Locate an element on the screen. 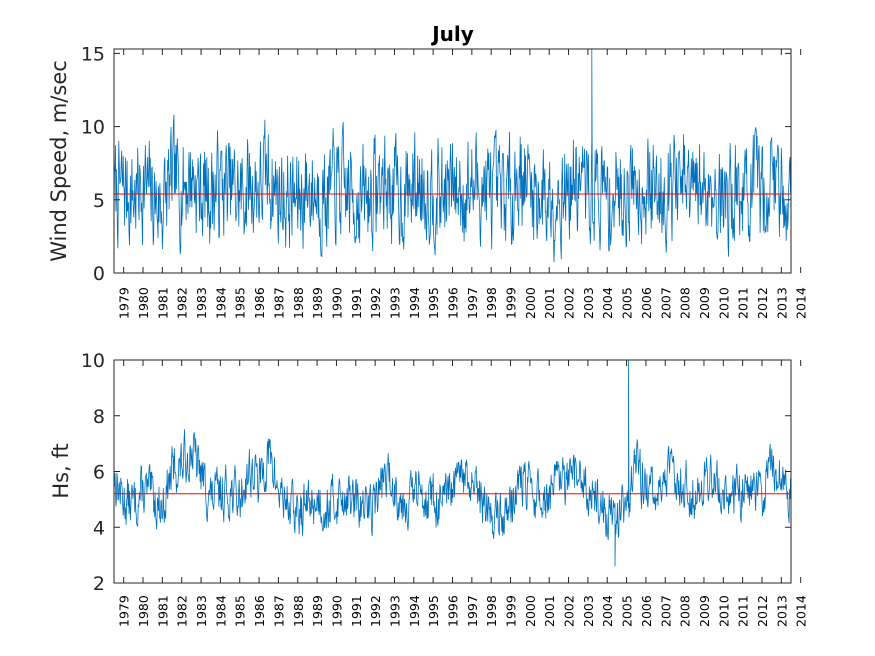 This screenshot has height=656, width=875. wave-height-xtick-label: 1991 is located at coordinates (356, 611).